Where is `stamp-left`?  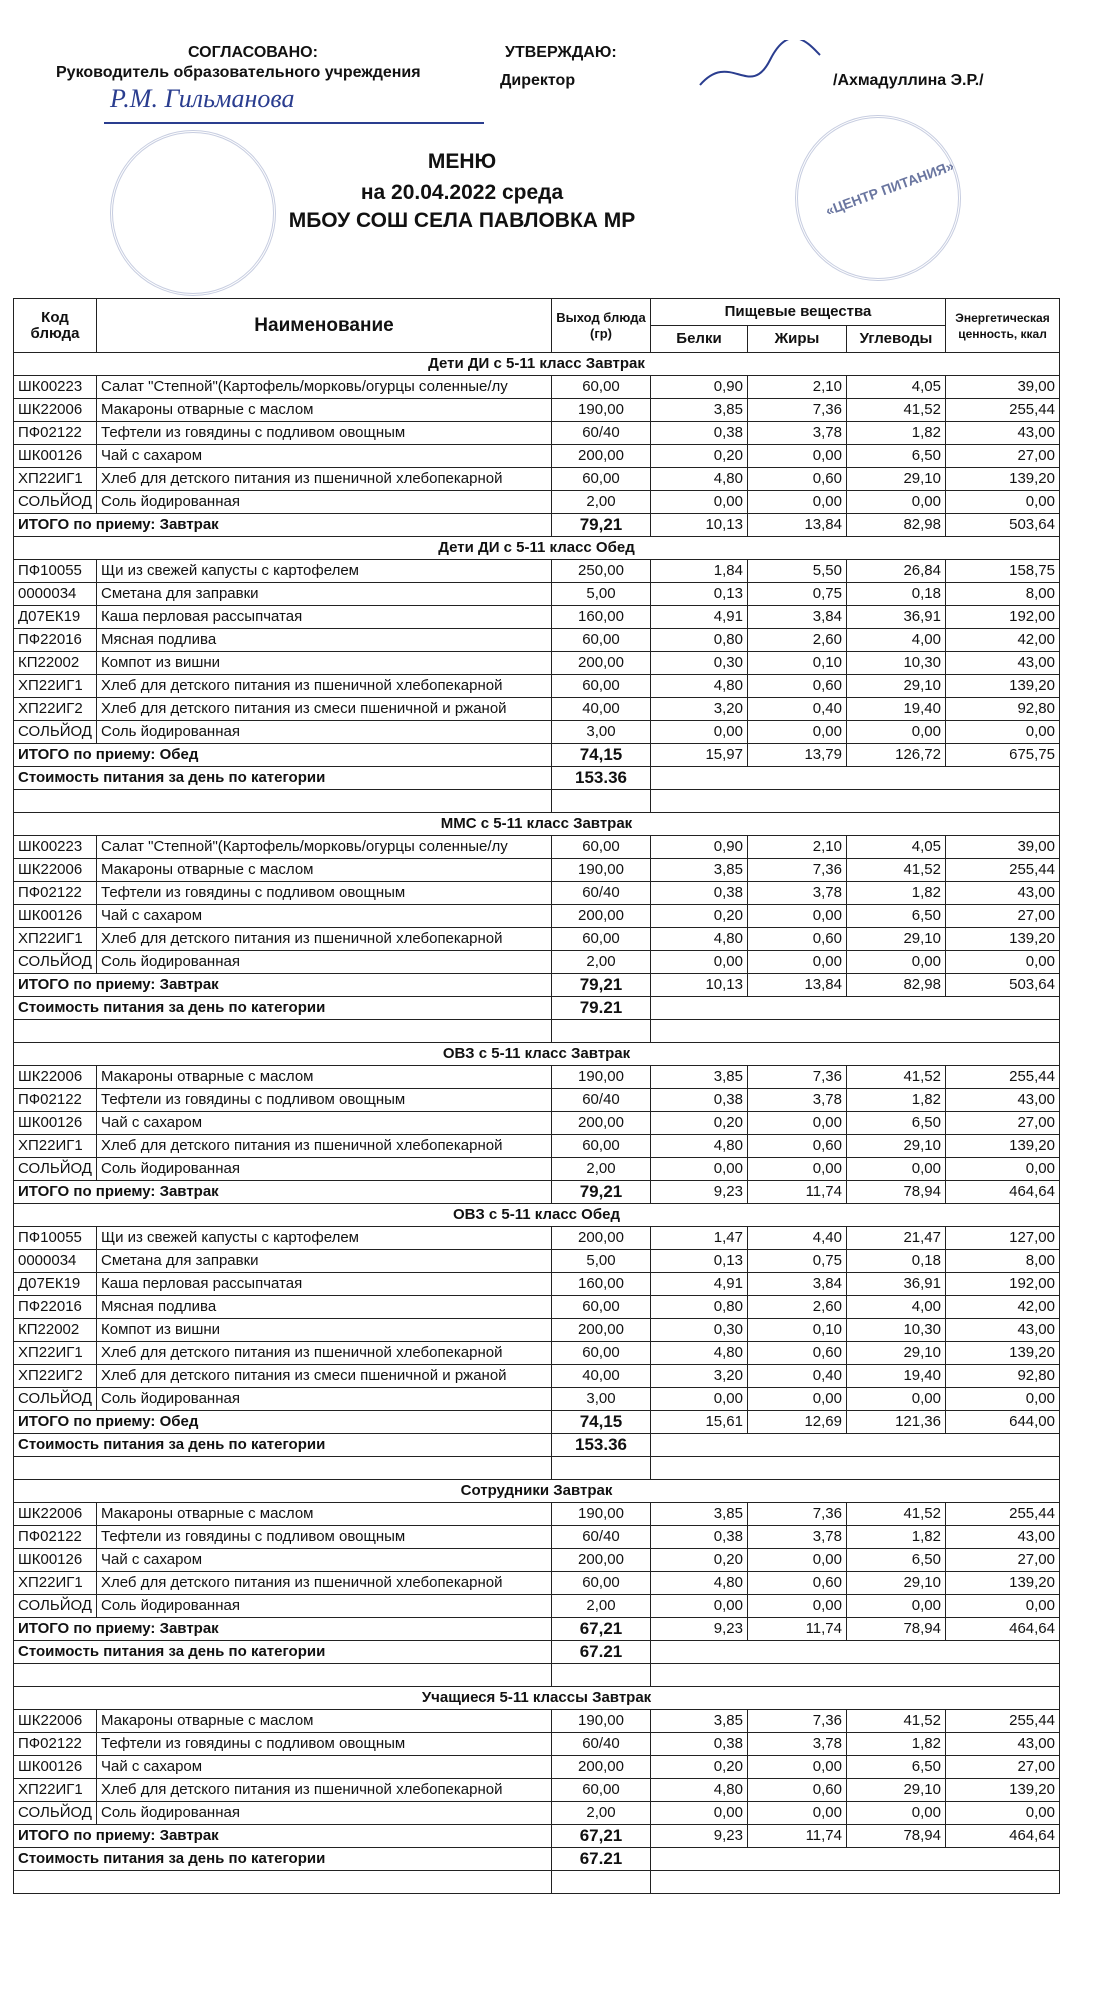
stamp-left is located at coordinates (193, 213).